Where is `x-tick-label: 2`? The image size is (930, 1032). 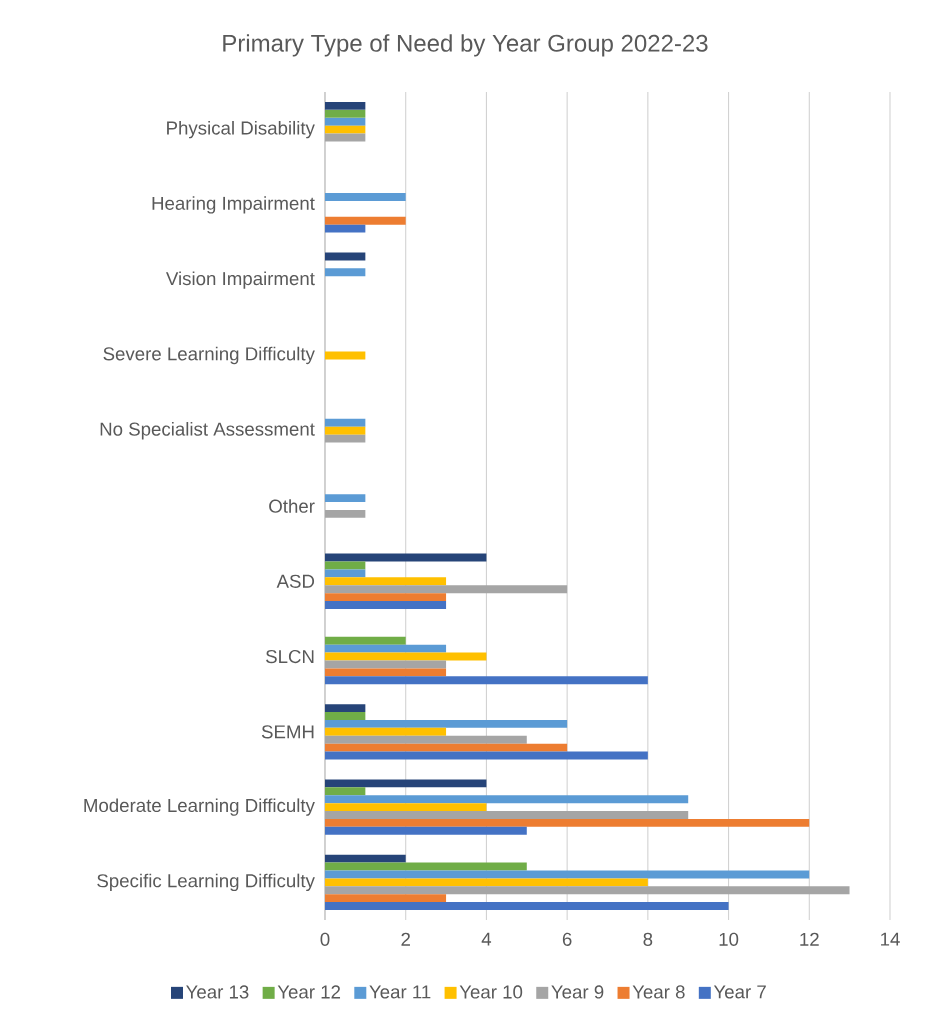
x-tick-label: 2 is located at coordinates (405, 939).